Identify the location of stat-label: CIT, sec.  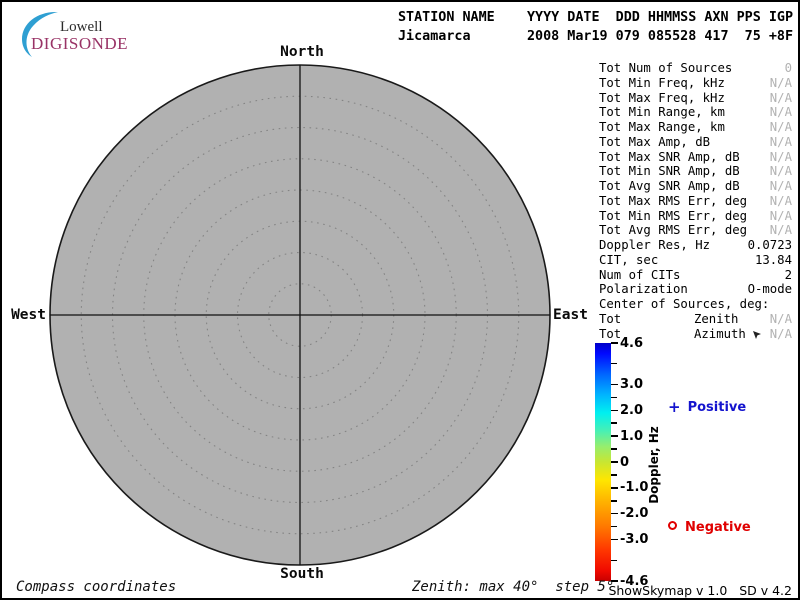
(629, 259).